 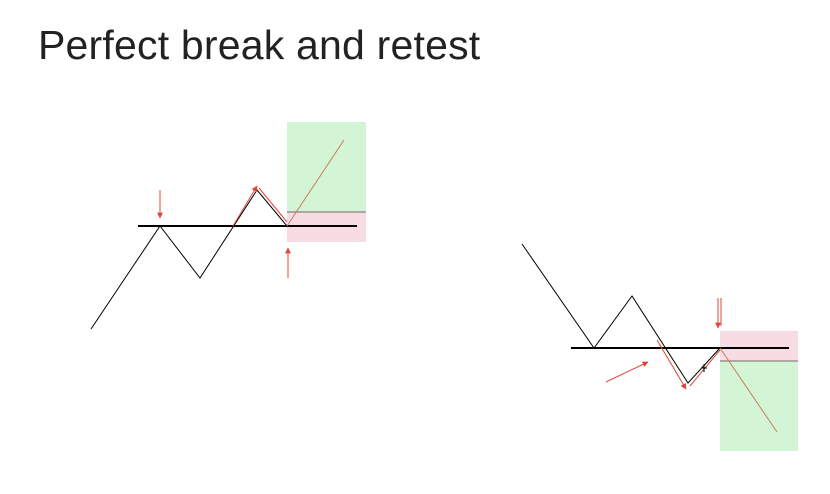 I want to click on bullish-break-retest-diagram, so click(x=228, y=226).